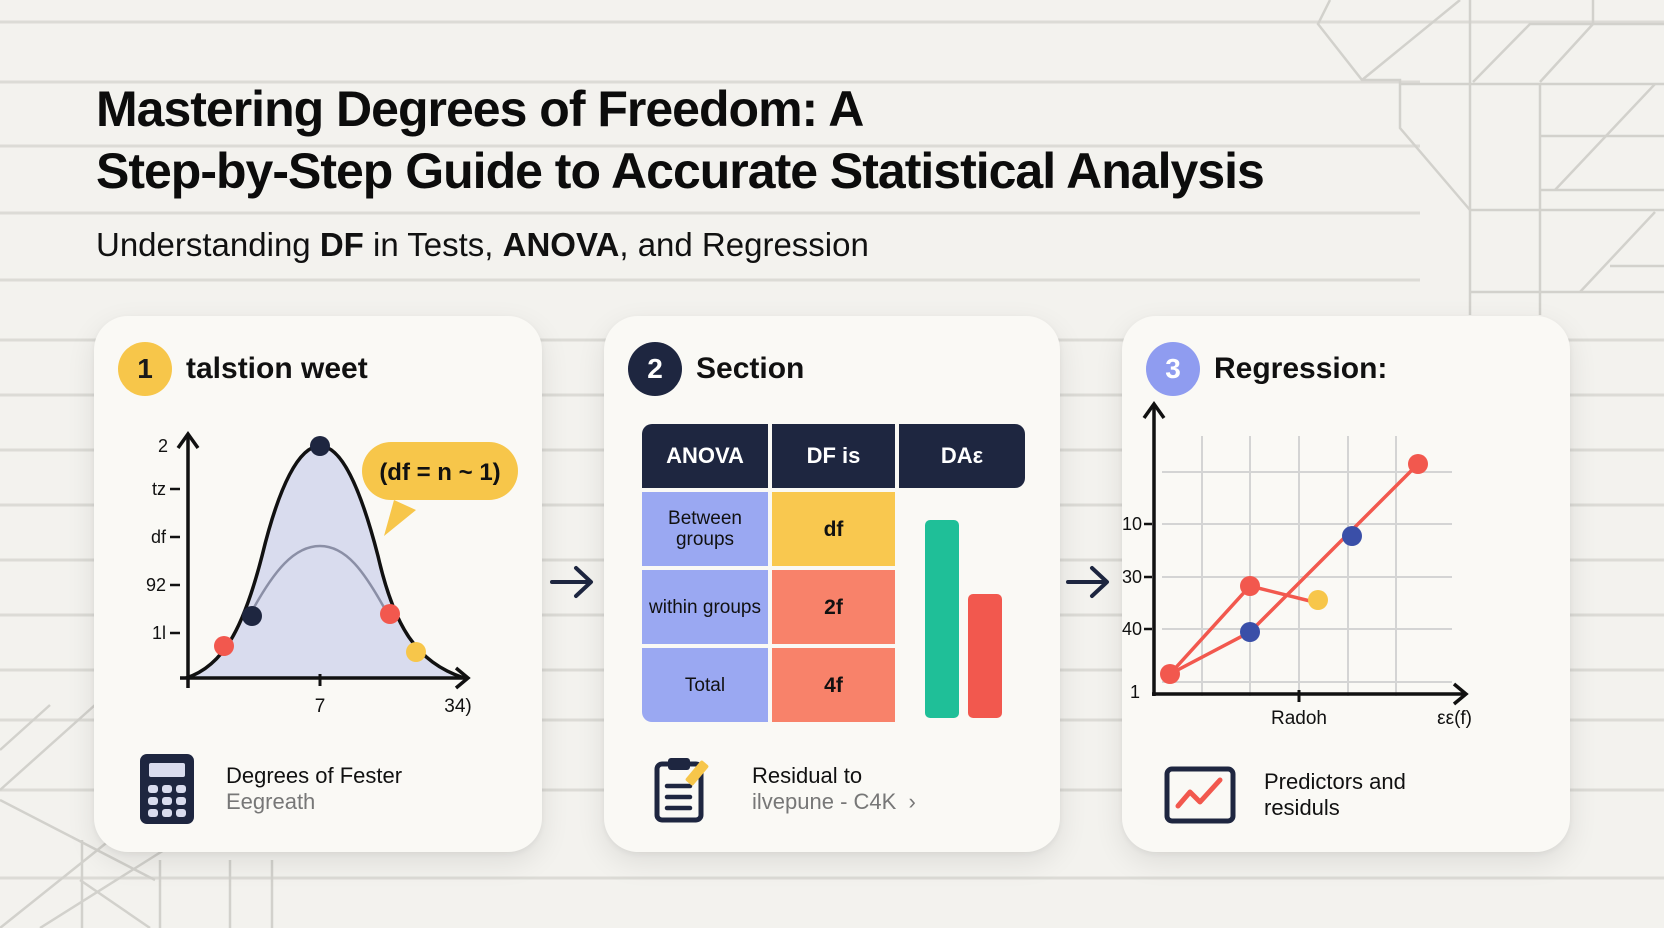 This screenshot has height=928, width=1664. What do you see at coordinates (705, 607) in the screenshot?
I see `table-cell-source: within groups` at bounding box center [705, 607].